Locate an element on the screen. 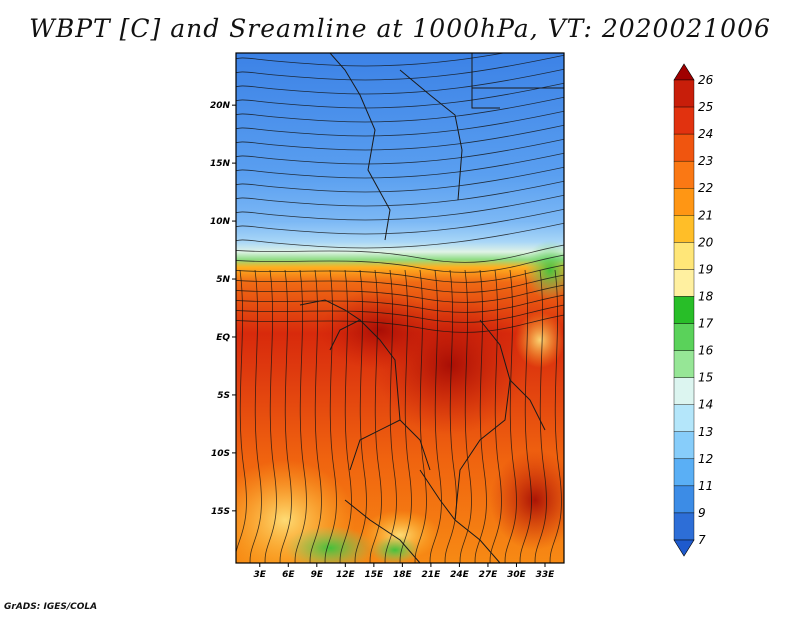  colorbar-max-arrow is located at coordinates (684, 72).